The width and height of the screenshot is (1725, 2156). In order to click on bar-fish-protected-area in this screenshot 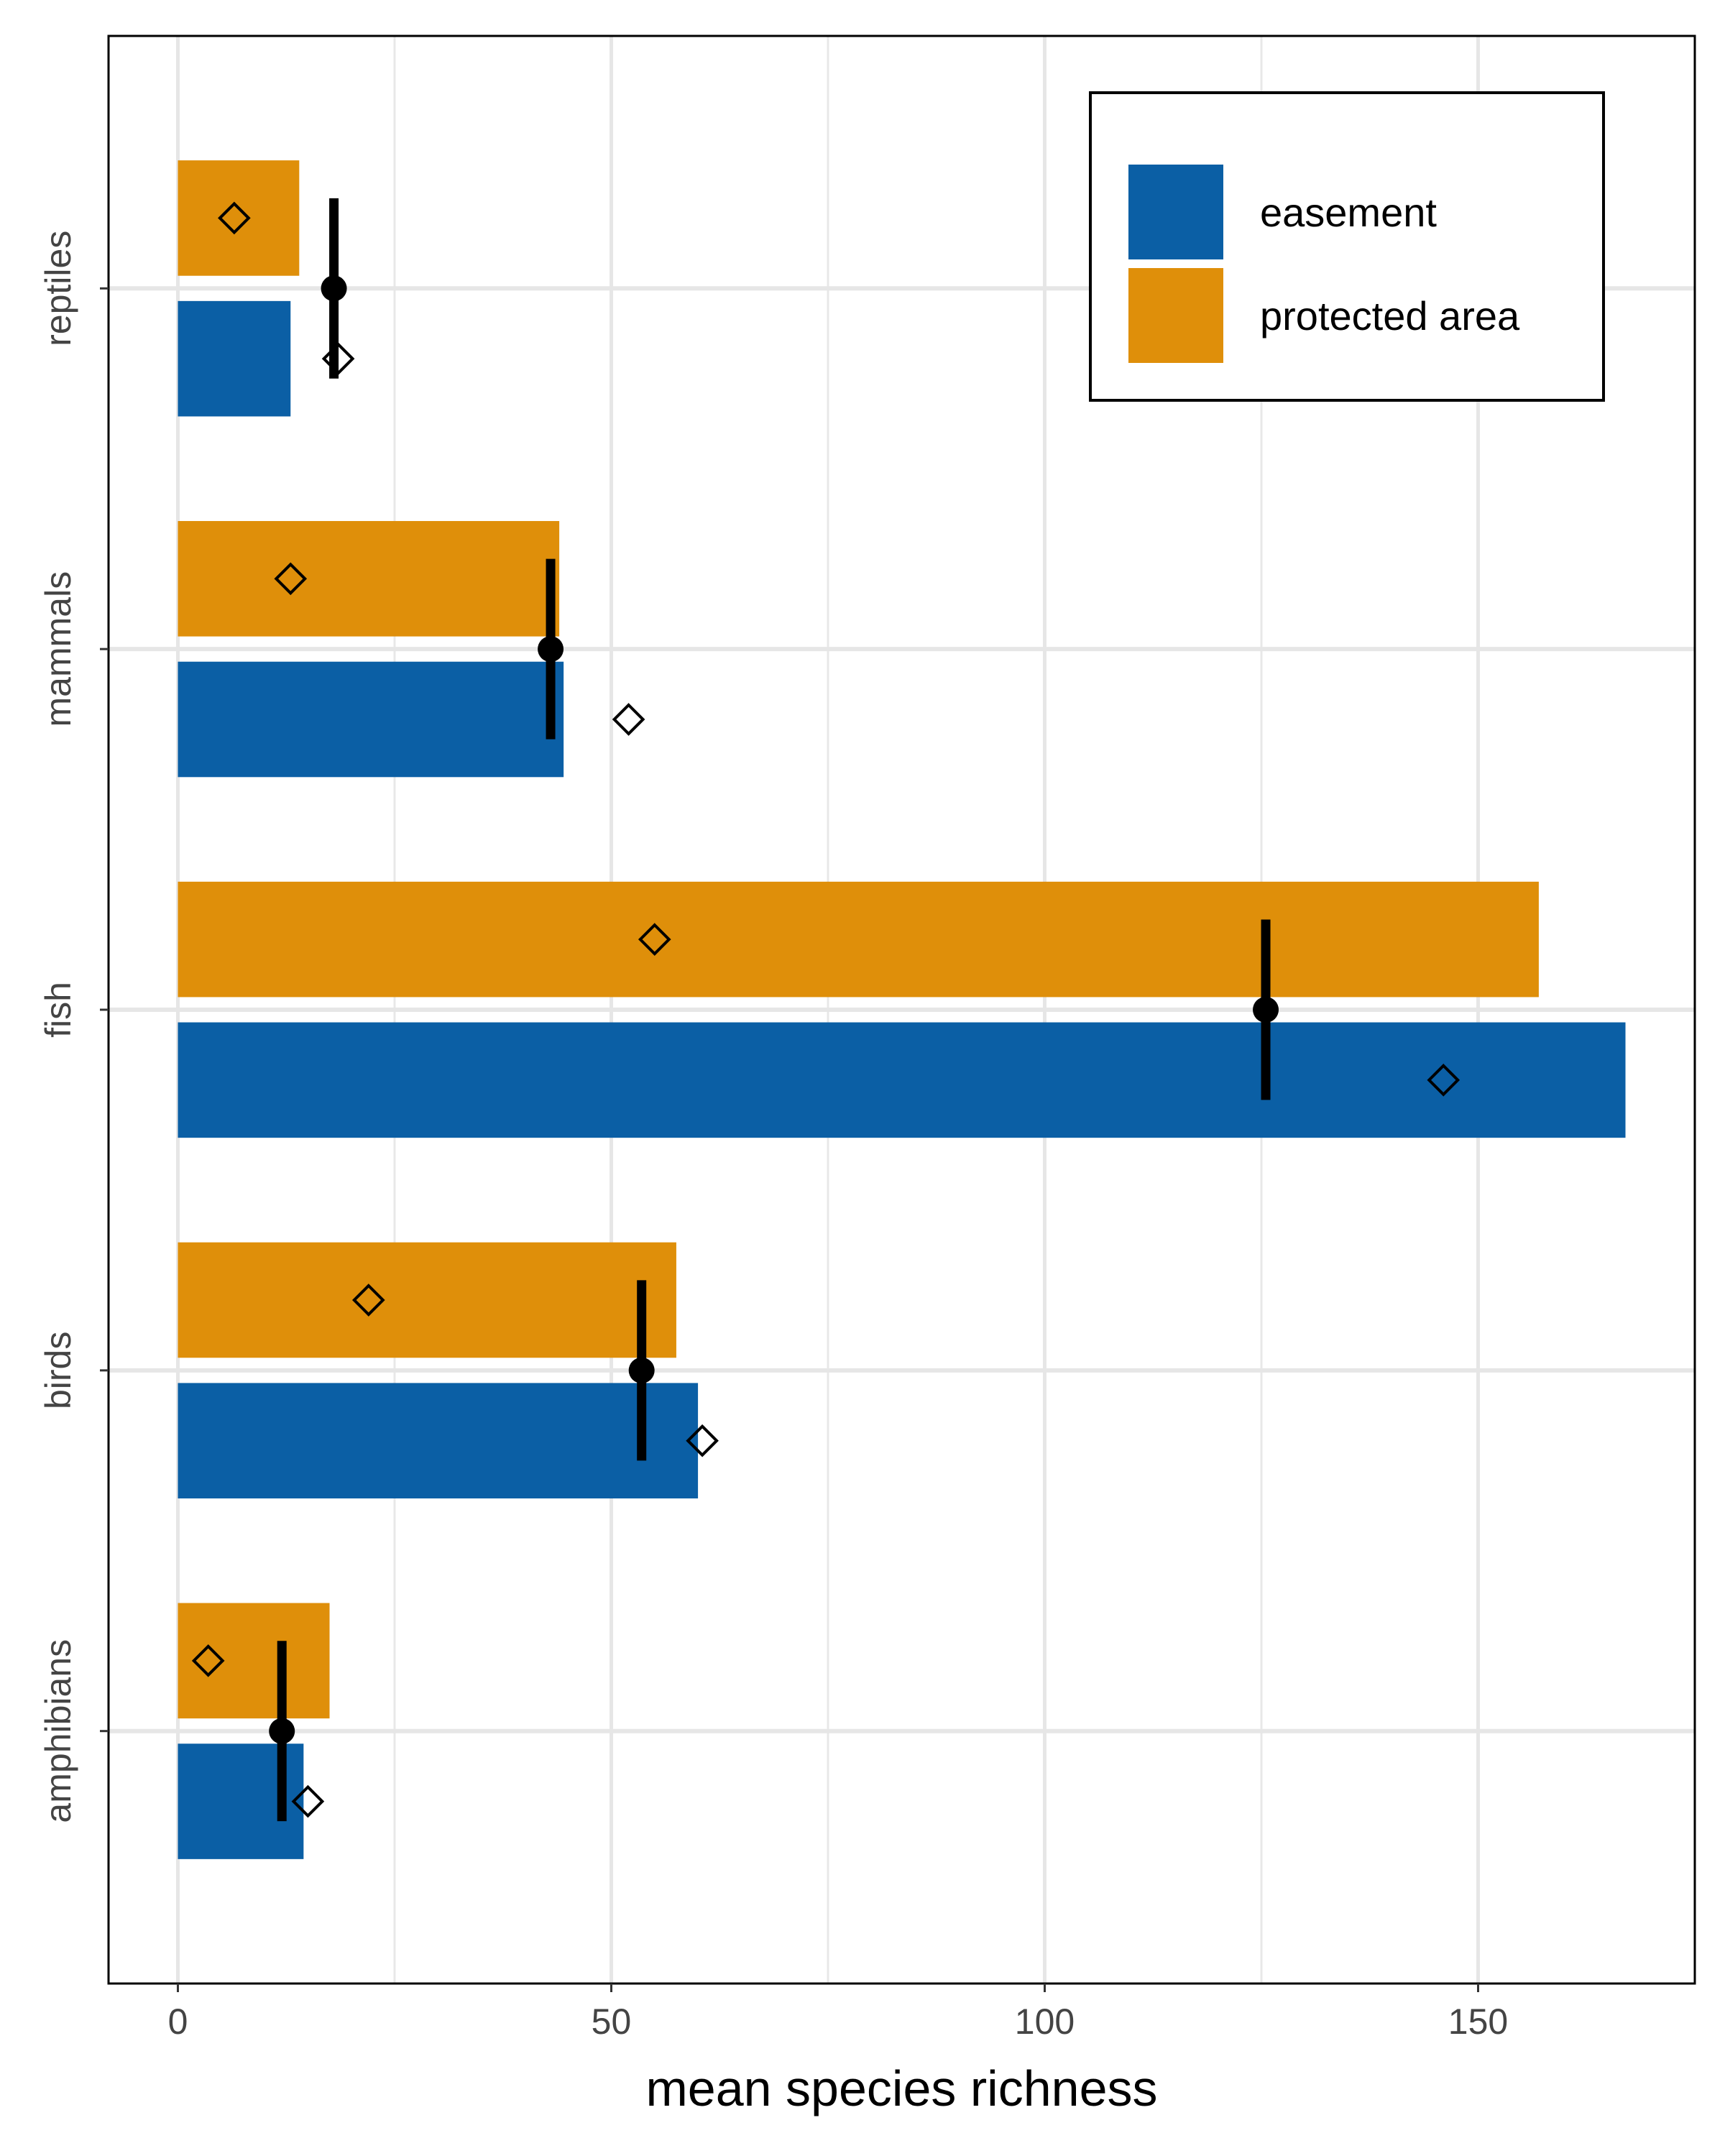, I will do `click(858, 940)`.